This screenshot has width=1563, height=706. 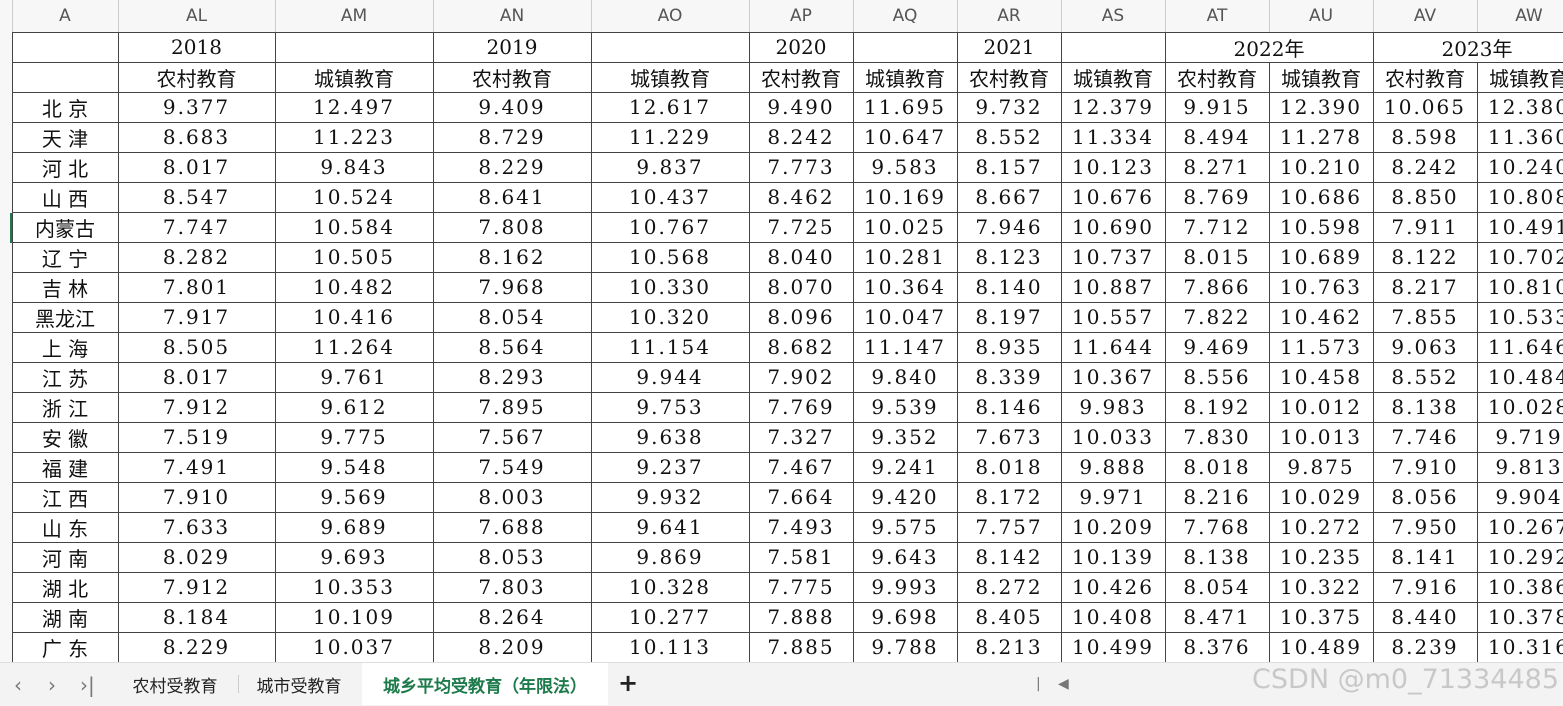 I want to click on tab-divider, so click(x=238, y=684).